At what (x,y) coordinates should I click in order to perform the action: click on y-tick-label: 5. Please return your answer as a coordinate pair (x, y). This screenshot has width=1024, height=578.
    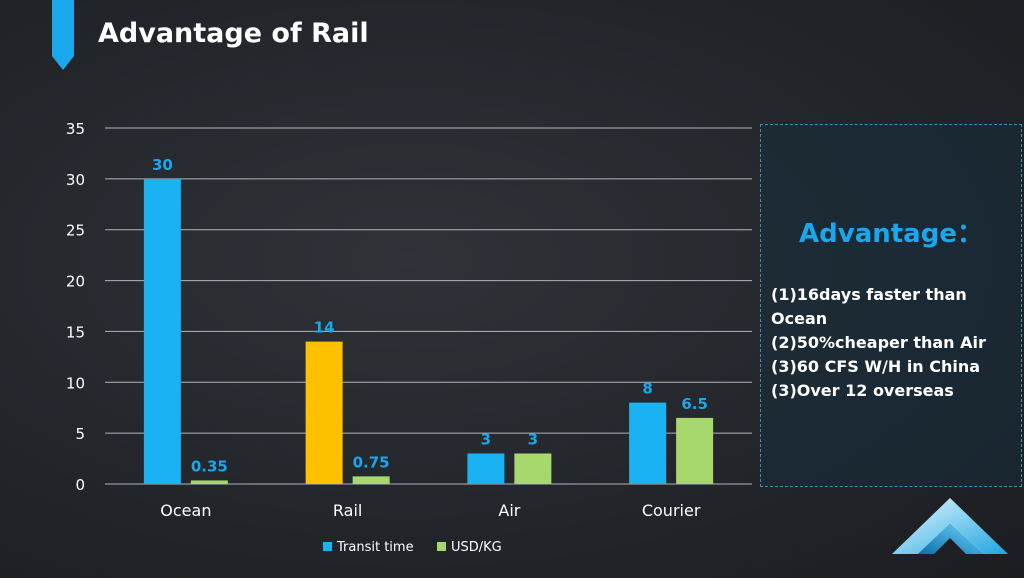
    Looking at the image, I should click on (80, 434).